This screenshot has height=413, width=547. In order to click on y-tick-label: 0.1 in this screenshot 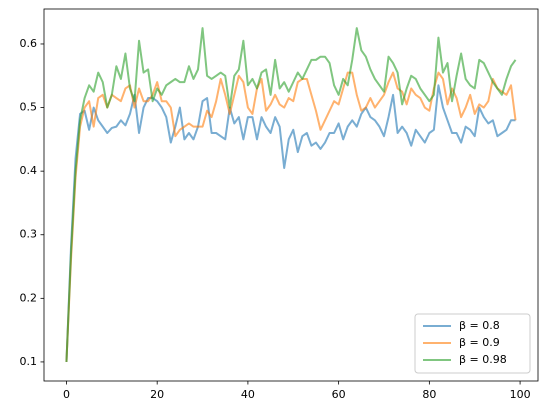, I will do `click(29, 361)`.